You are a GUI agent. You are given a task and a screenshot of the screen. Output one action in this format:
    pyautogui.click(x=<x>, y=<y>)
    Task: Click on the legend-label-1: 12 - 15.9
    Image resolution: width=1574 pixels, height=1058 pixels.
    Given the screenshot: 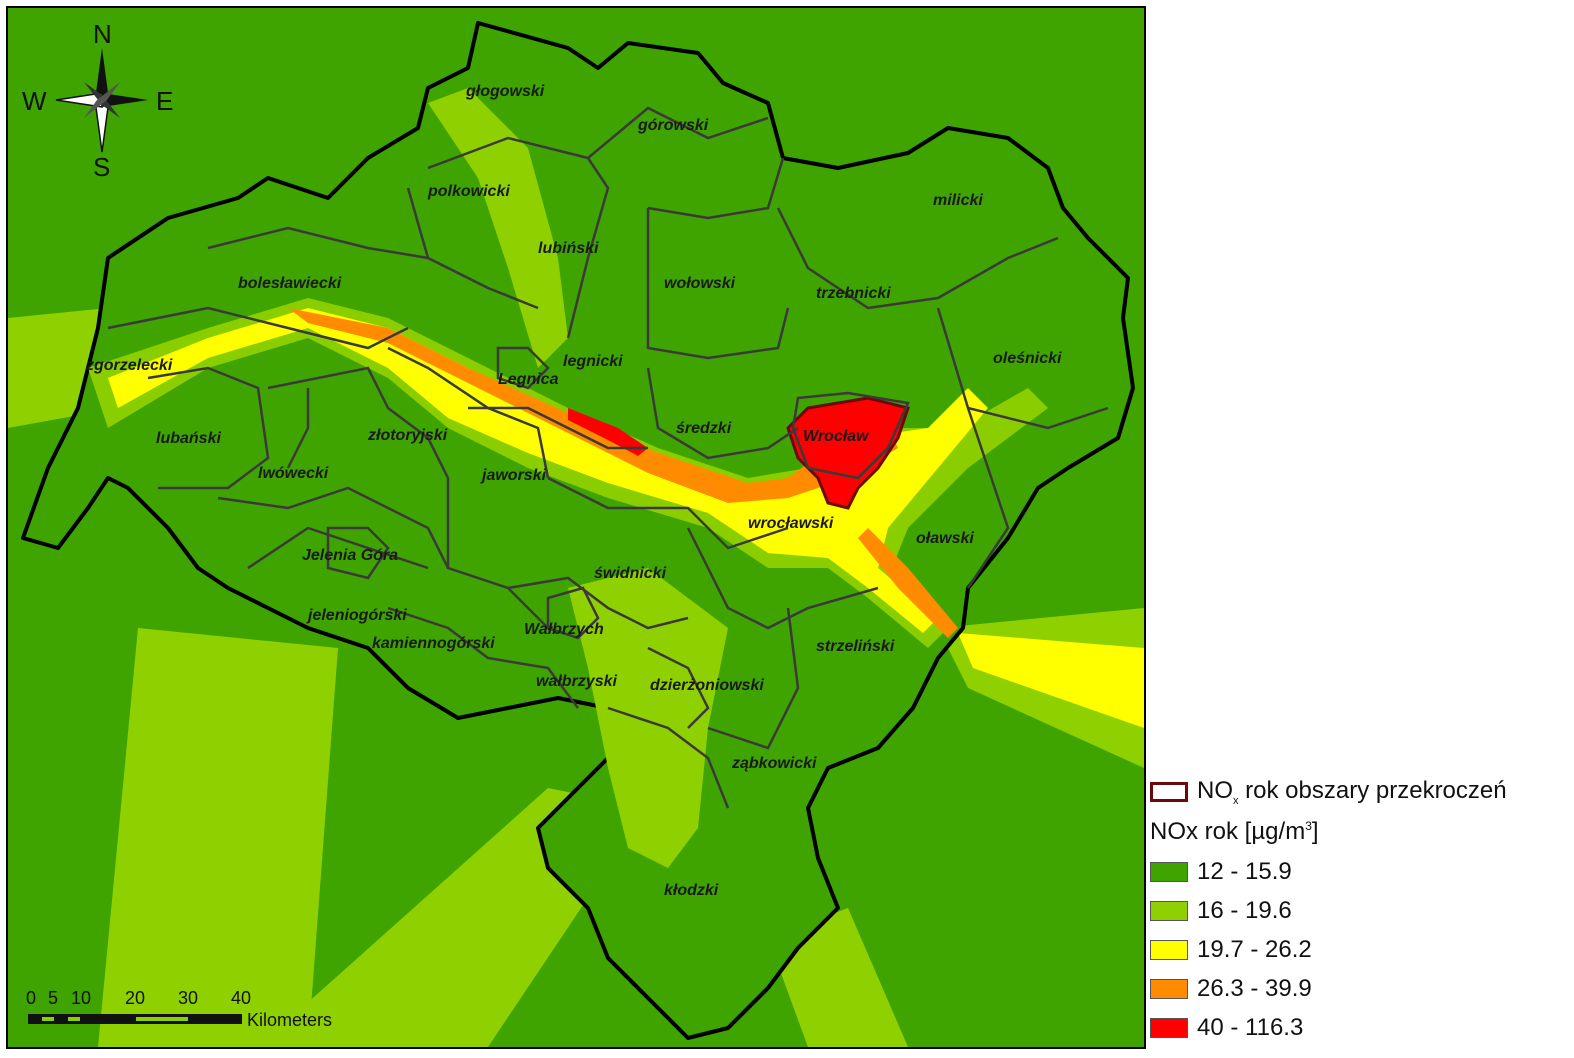 What is the action you would take?
    pyautogui.click(x=1244, y=871)
    